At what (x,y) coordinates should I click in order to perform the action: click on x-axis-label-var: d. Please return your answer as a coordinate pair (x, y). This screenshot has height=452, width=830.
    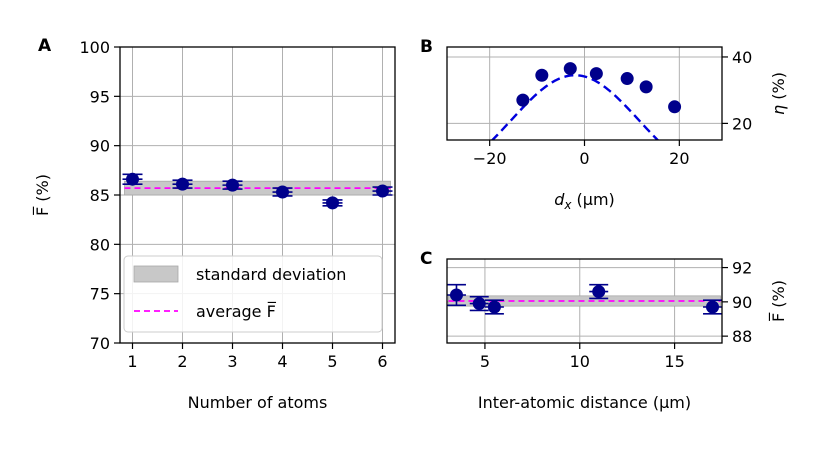
    Looking at the image, I should click on (559, 199).